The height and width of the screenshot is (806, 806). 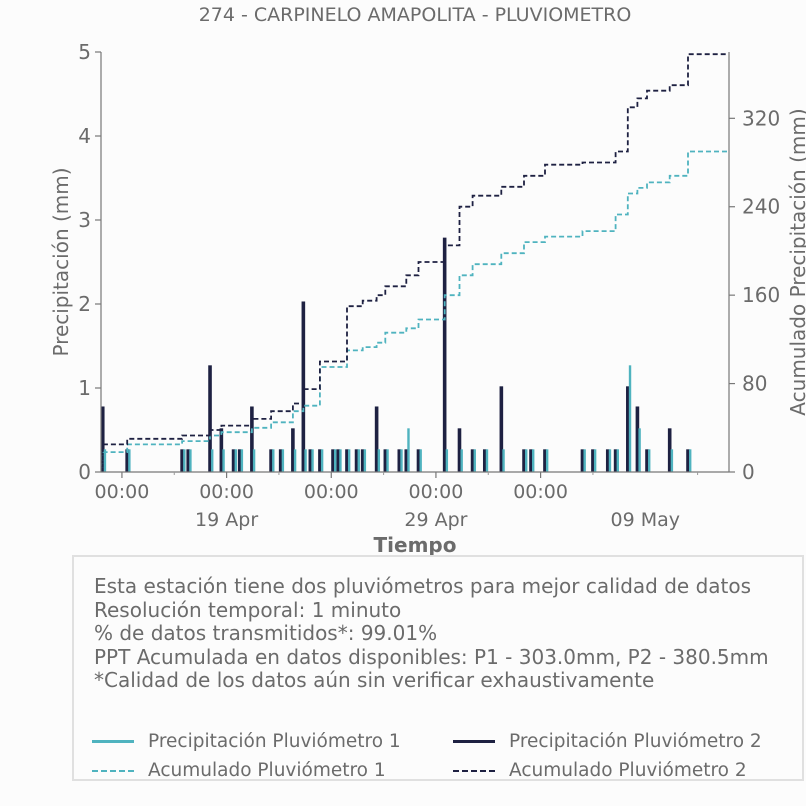 What do you see at coordinates (754, 384) in the screenshot?
I see `y2-tick-label: 80` at bounding box center [754, 384].